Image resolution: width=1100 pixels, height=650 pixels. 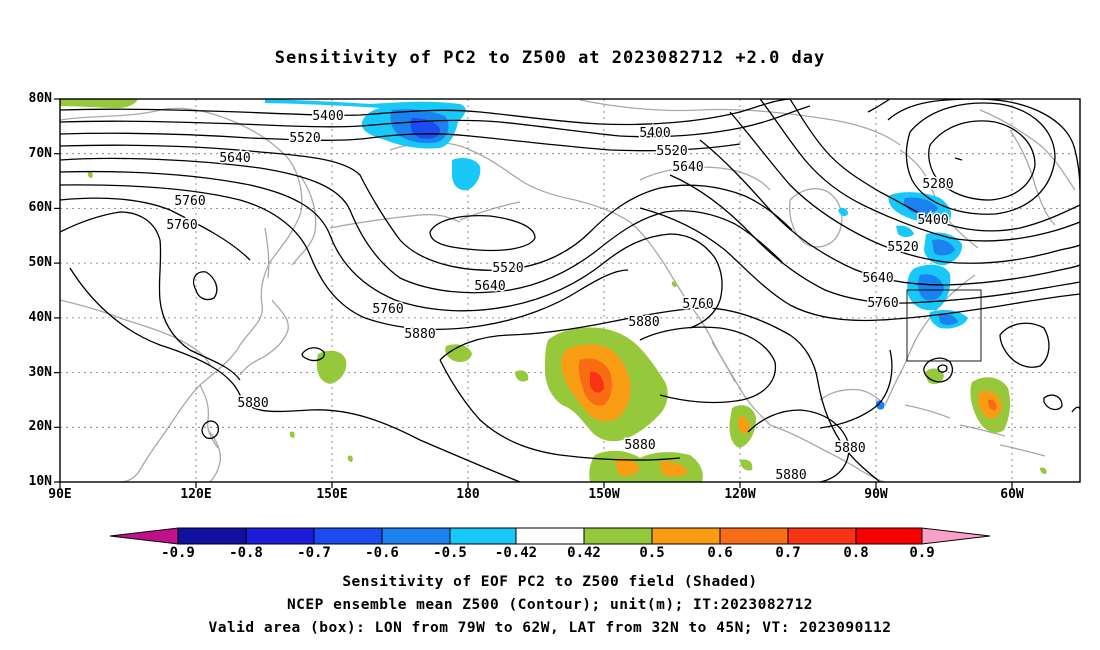 What do you see at coordinates (876, 494) in the screenshot?
I see `lon-label: 90W` at bounding box center [876, 494].